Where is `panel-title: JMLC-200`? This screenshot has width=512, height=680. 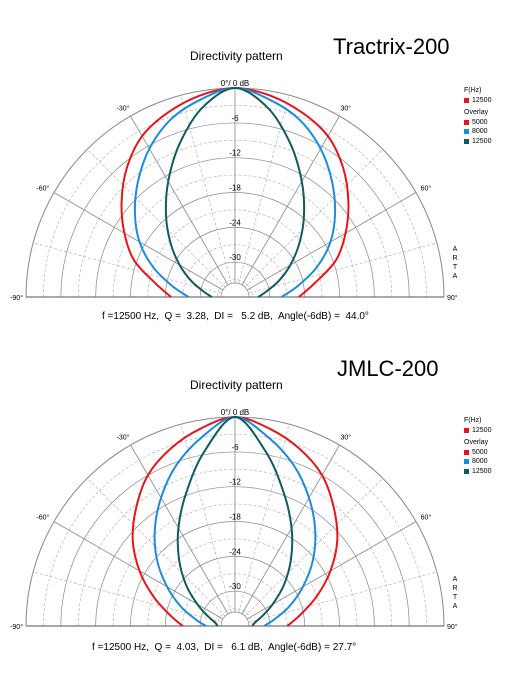
panel-title: JMLC-200 is located at coordinates (388, 368).